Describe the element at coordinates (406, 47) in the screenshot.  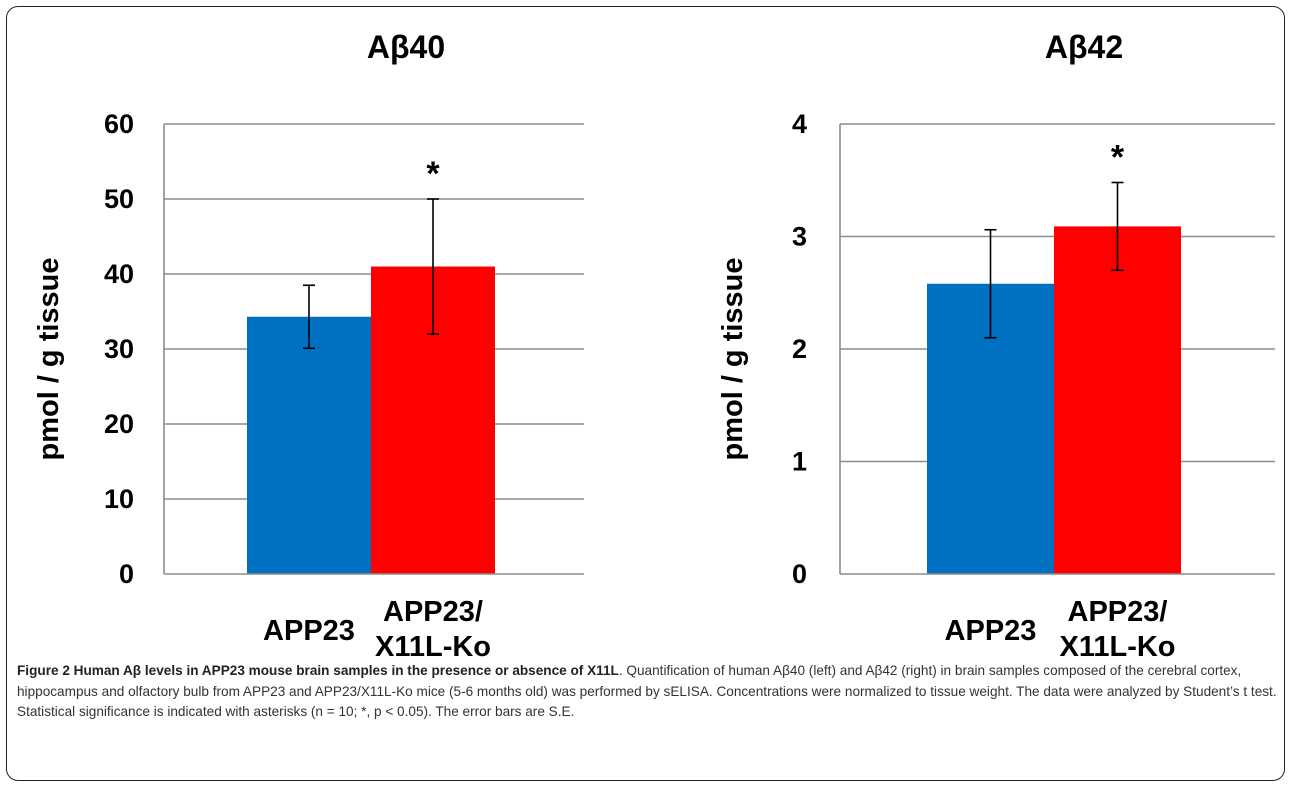
I see `chart-title: Aβ40` at that location.